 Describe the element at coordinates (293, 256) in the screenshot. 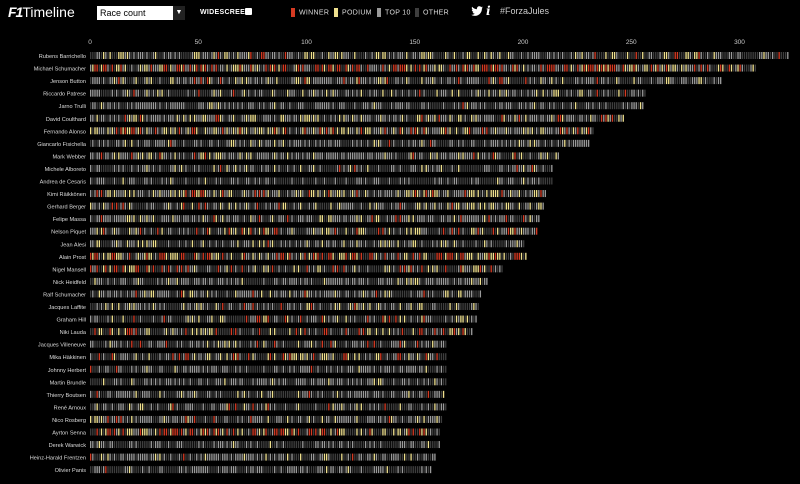

I see `driver-row: Alain Prost` at that location.